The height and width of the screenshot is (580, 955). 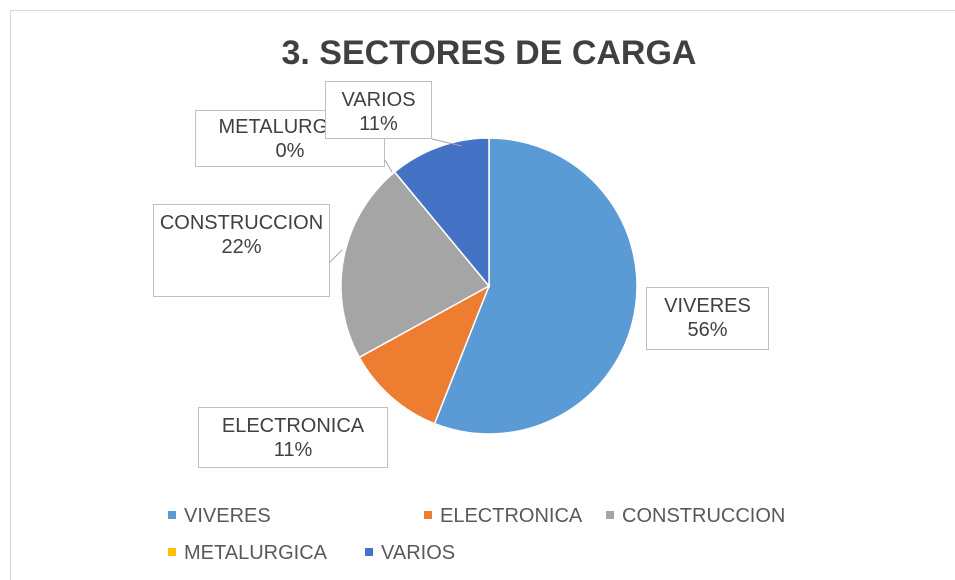 I want to click on legend-label: ELECTRONICA, so click(x=511, y=516).